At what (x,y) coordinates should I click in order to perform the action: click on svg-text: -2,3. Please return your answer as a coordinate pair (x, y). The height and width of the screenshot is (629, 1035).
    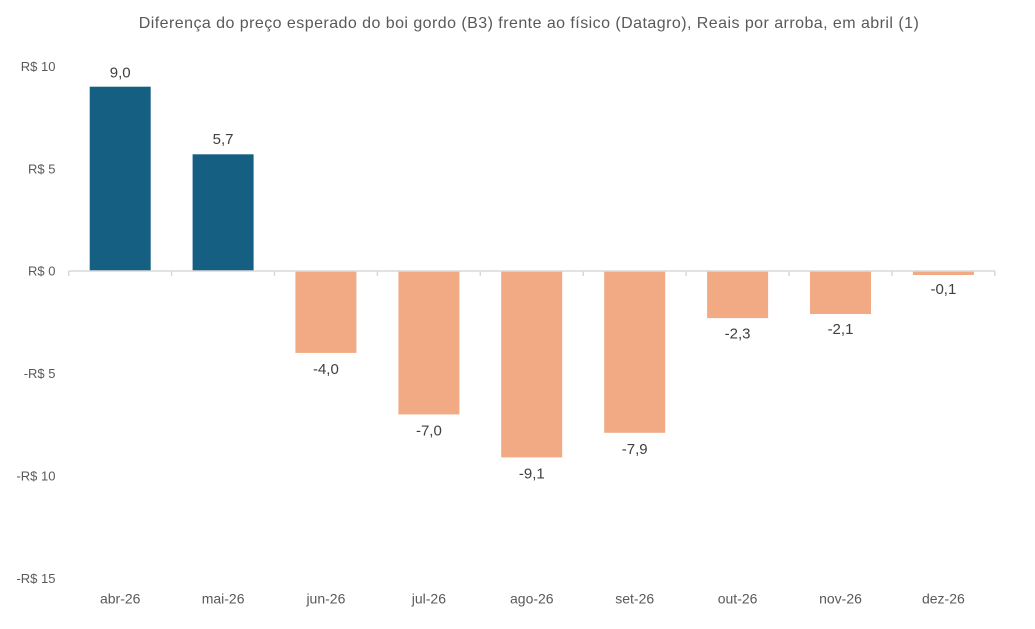
    Looking at the image, I should click on (738, 333).